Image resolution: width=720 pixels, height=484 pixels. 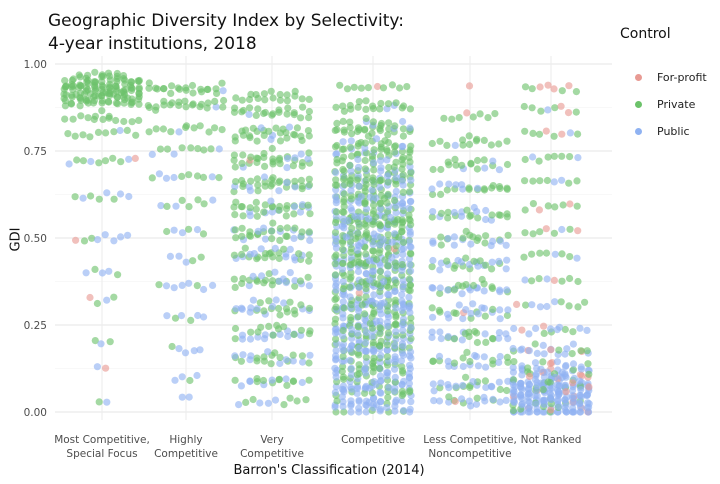 I want to click on y-tick-label: 0.75, so click(x=35, y=152).